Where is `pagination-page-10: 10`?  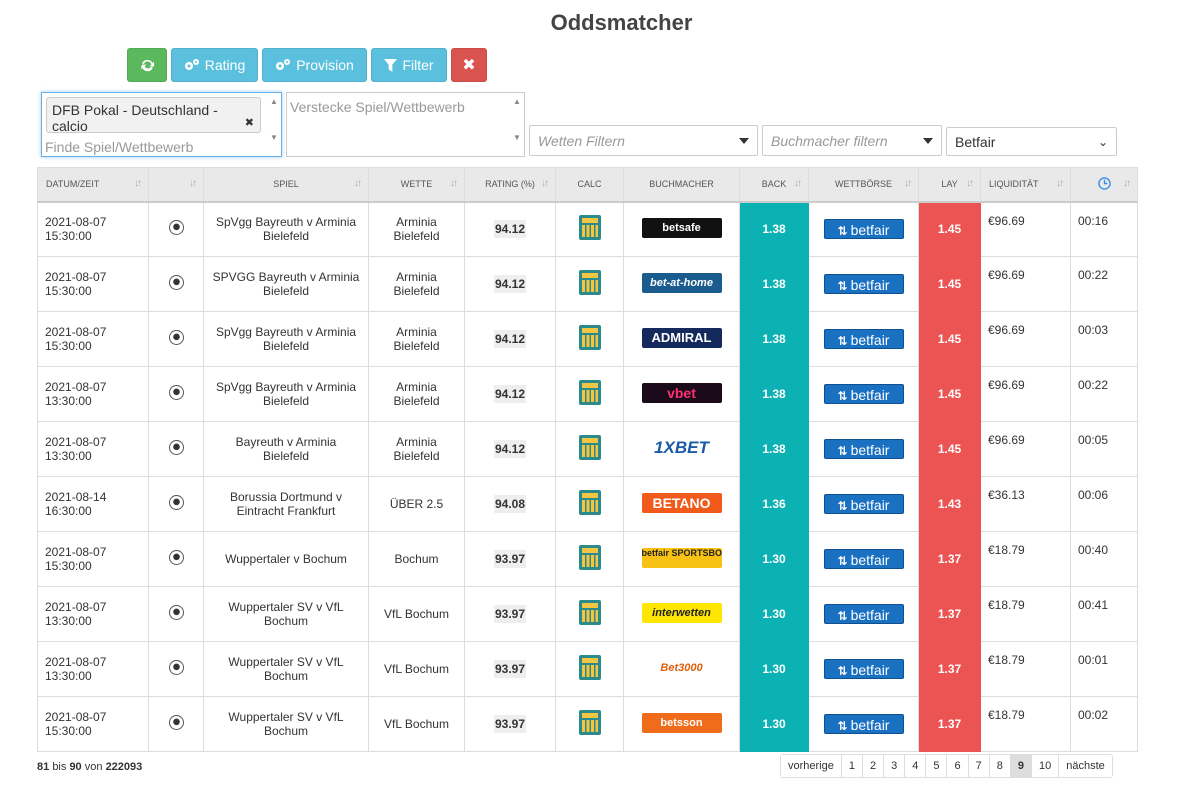 pagination-page-10: 10 is located at coordinates (1045, 766).